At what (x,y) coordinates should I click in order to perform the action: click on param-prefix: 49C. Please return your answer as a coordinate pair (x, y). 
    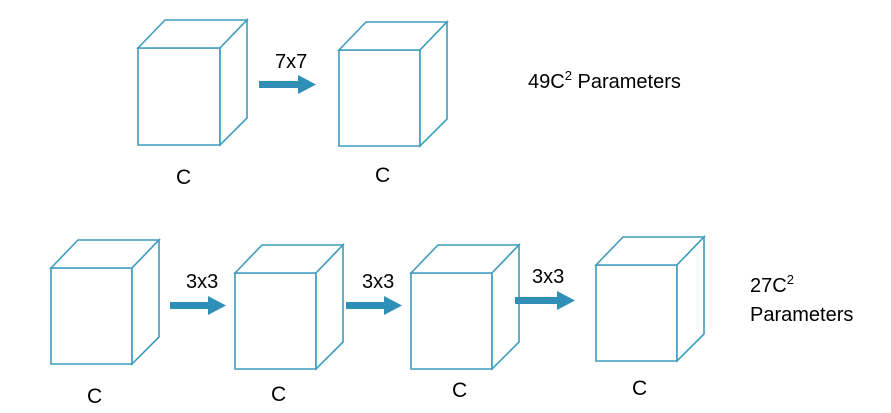
    Looking at the image, I should click on (546, 82).